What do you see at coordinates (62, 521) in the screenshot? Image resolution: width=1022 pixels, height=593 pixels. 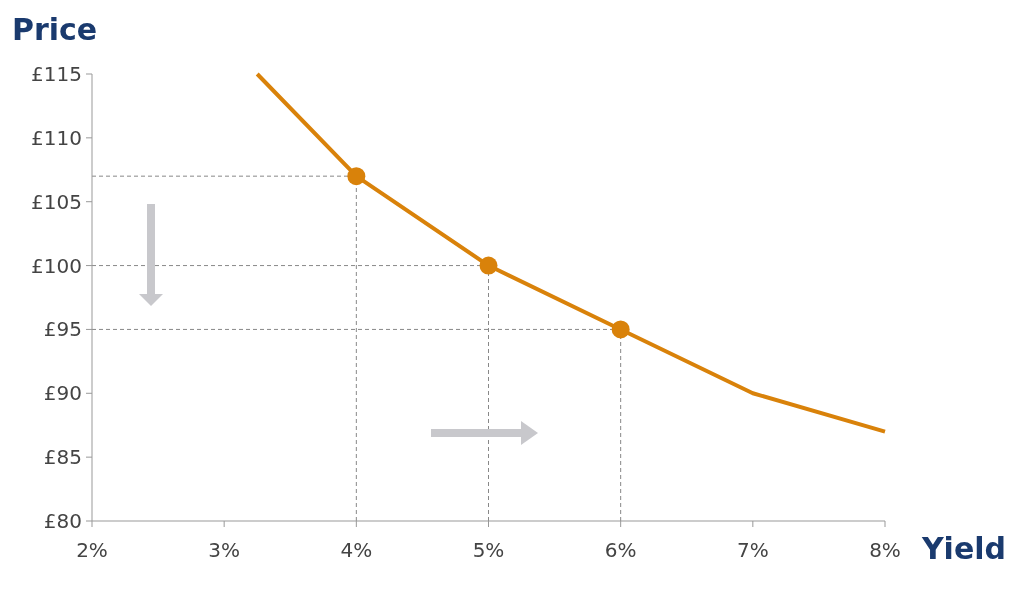 I see `y-tick-label: £80` at bounding box center [62, 521].